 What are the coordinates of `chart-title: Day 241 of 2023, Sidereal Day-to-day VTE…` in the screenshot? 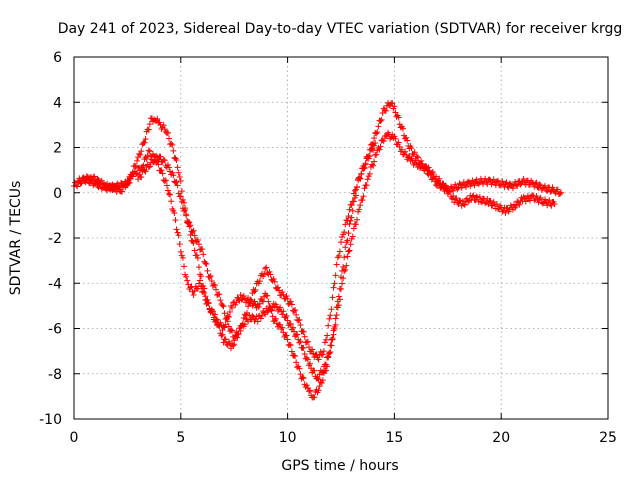 It's located at (340, 29).